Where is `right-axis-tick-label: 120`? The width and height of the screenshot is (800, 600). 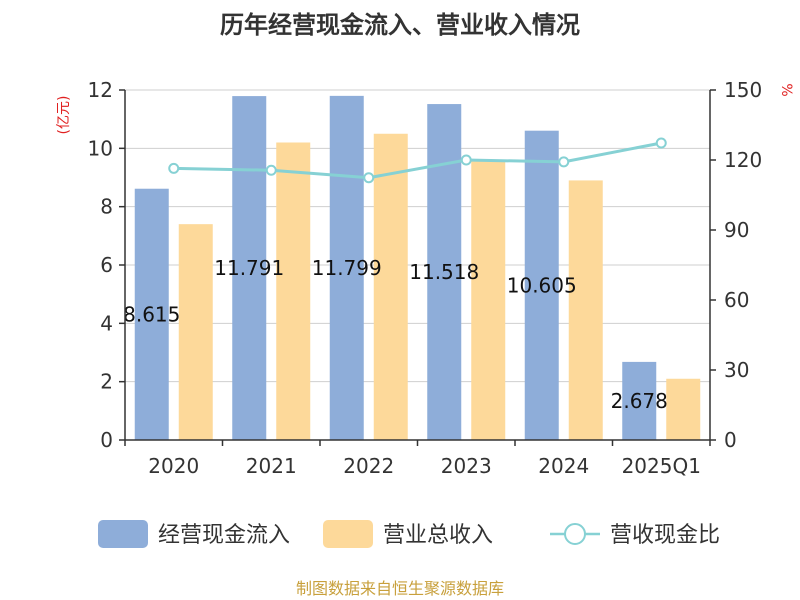
right-axis-tick-label: 120 is located at coordinates (743, 160).